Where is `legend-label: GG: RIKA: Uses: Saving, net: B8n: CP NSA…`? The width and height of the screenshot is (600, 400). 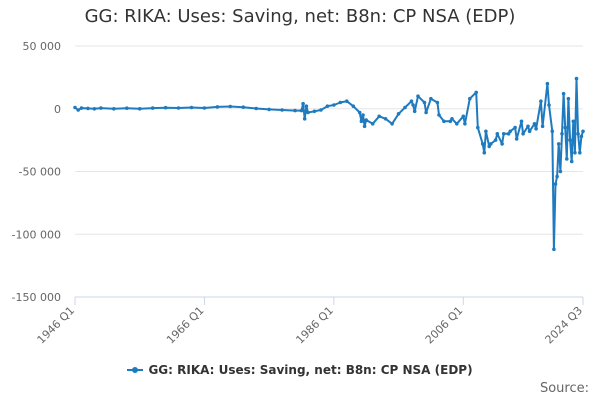
legend-label: GG: RIKA: Uses: Saving, net: B8n: CP NSA… is located at coordinates (310, 370).